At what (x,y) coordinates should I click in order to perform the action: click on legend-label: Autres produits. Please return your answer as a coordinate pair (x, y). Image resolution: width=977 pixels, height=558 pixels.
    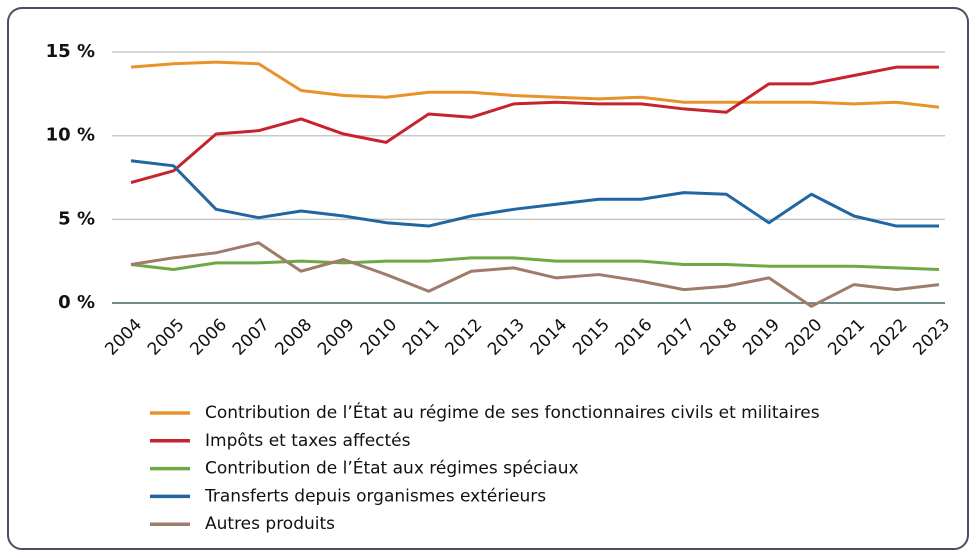
    Looking at the image, I should click on (270, 524).